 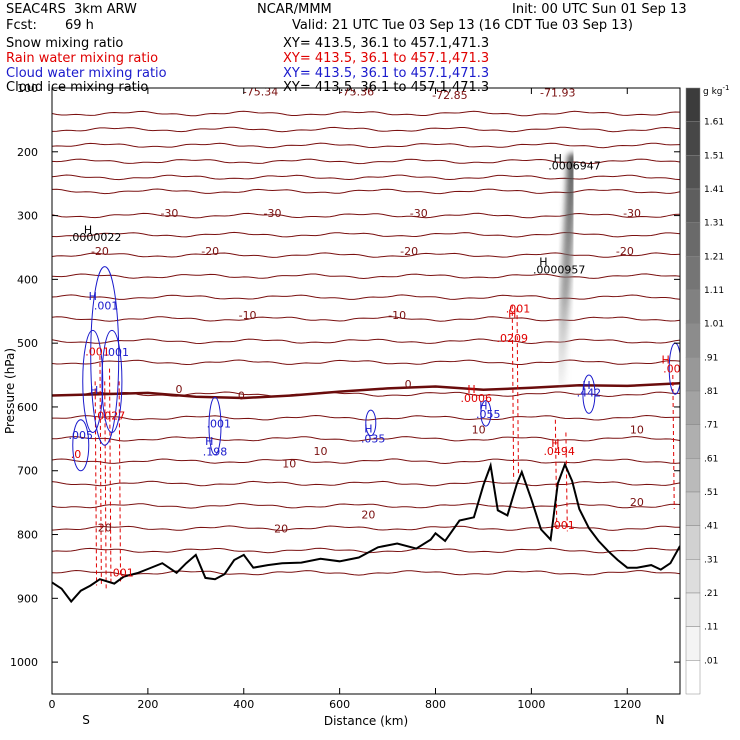 What do you see at coordinates (386, 43) in the screenshot?
I see `snow-field-xy: XY= 413.5, 36.1 to 457.1,471.3` at bounding box center [386, 43].